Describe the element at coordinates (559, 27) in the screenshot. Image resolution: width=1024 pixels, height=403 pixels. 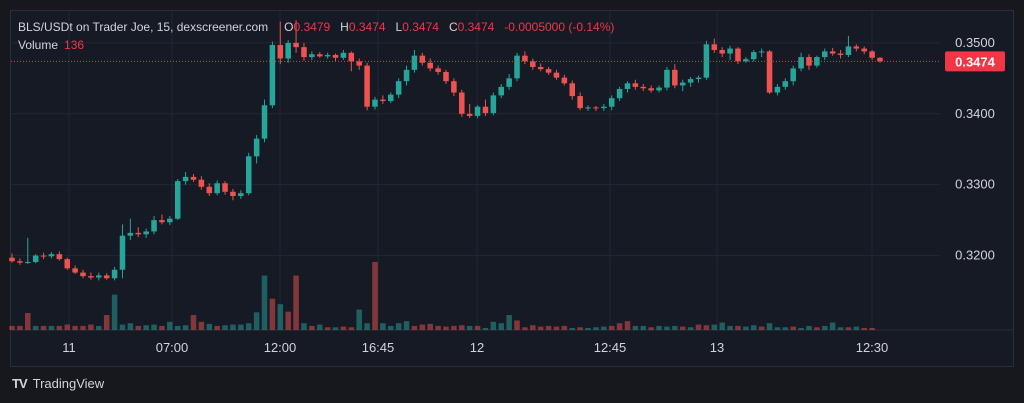
I see `change-value: -0.0005000 (-0.14%)` at that location.